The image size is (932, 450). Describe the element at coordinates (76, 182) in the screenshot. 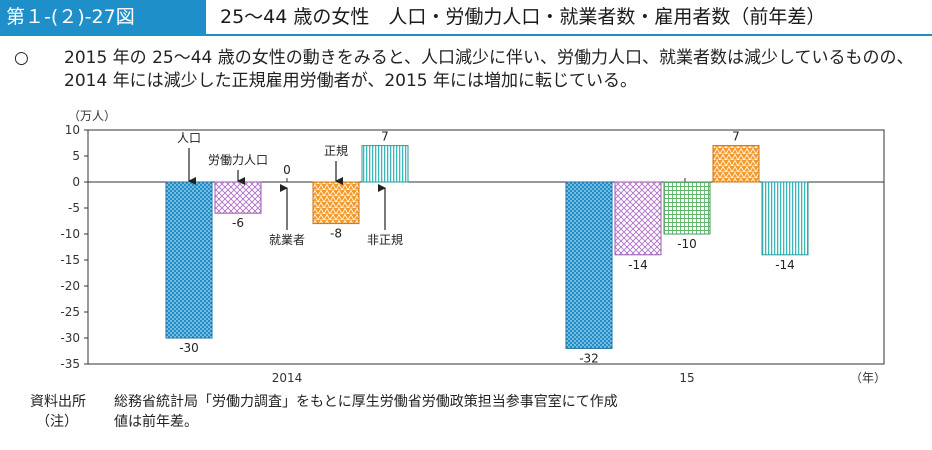

I see `y-tick-label: 0` at that location.